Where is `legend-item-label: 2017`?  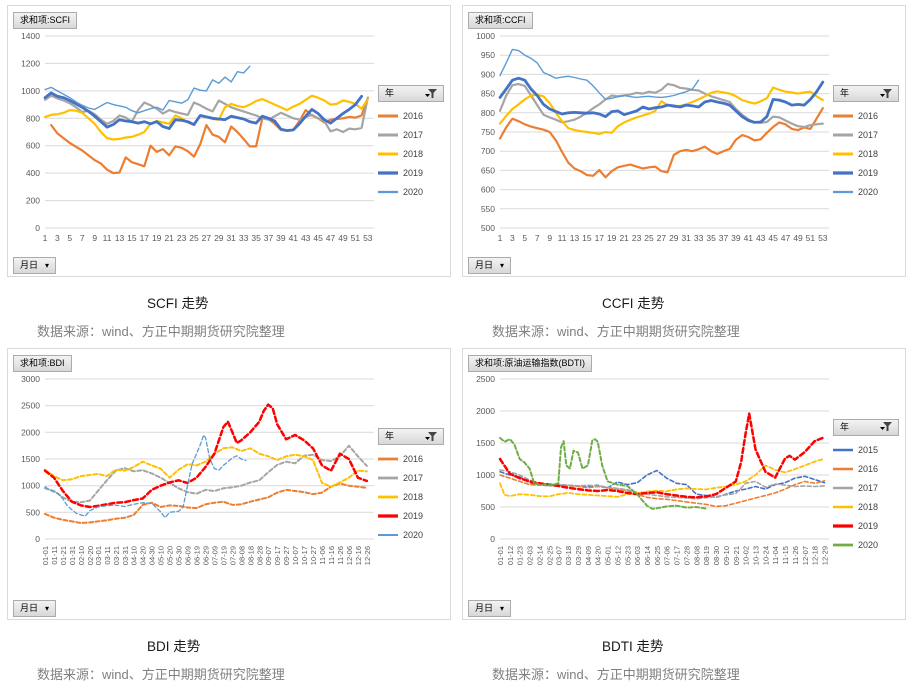
legend-item-label: 2017 is located at coordinates (868, 487).